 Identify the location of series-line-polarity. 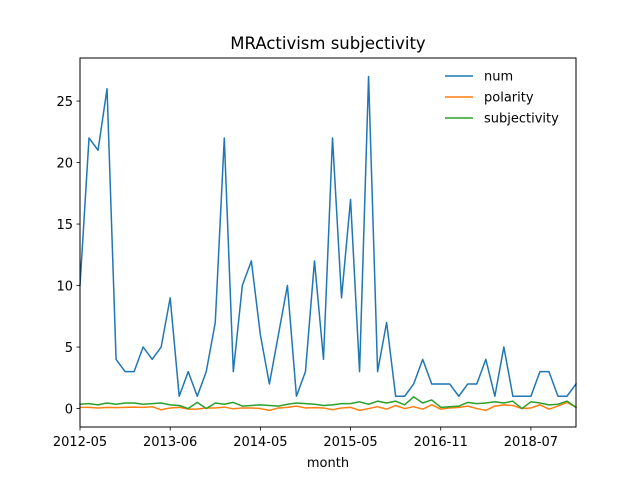
(328, 406).